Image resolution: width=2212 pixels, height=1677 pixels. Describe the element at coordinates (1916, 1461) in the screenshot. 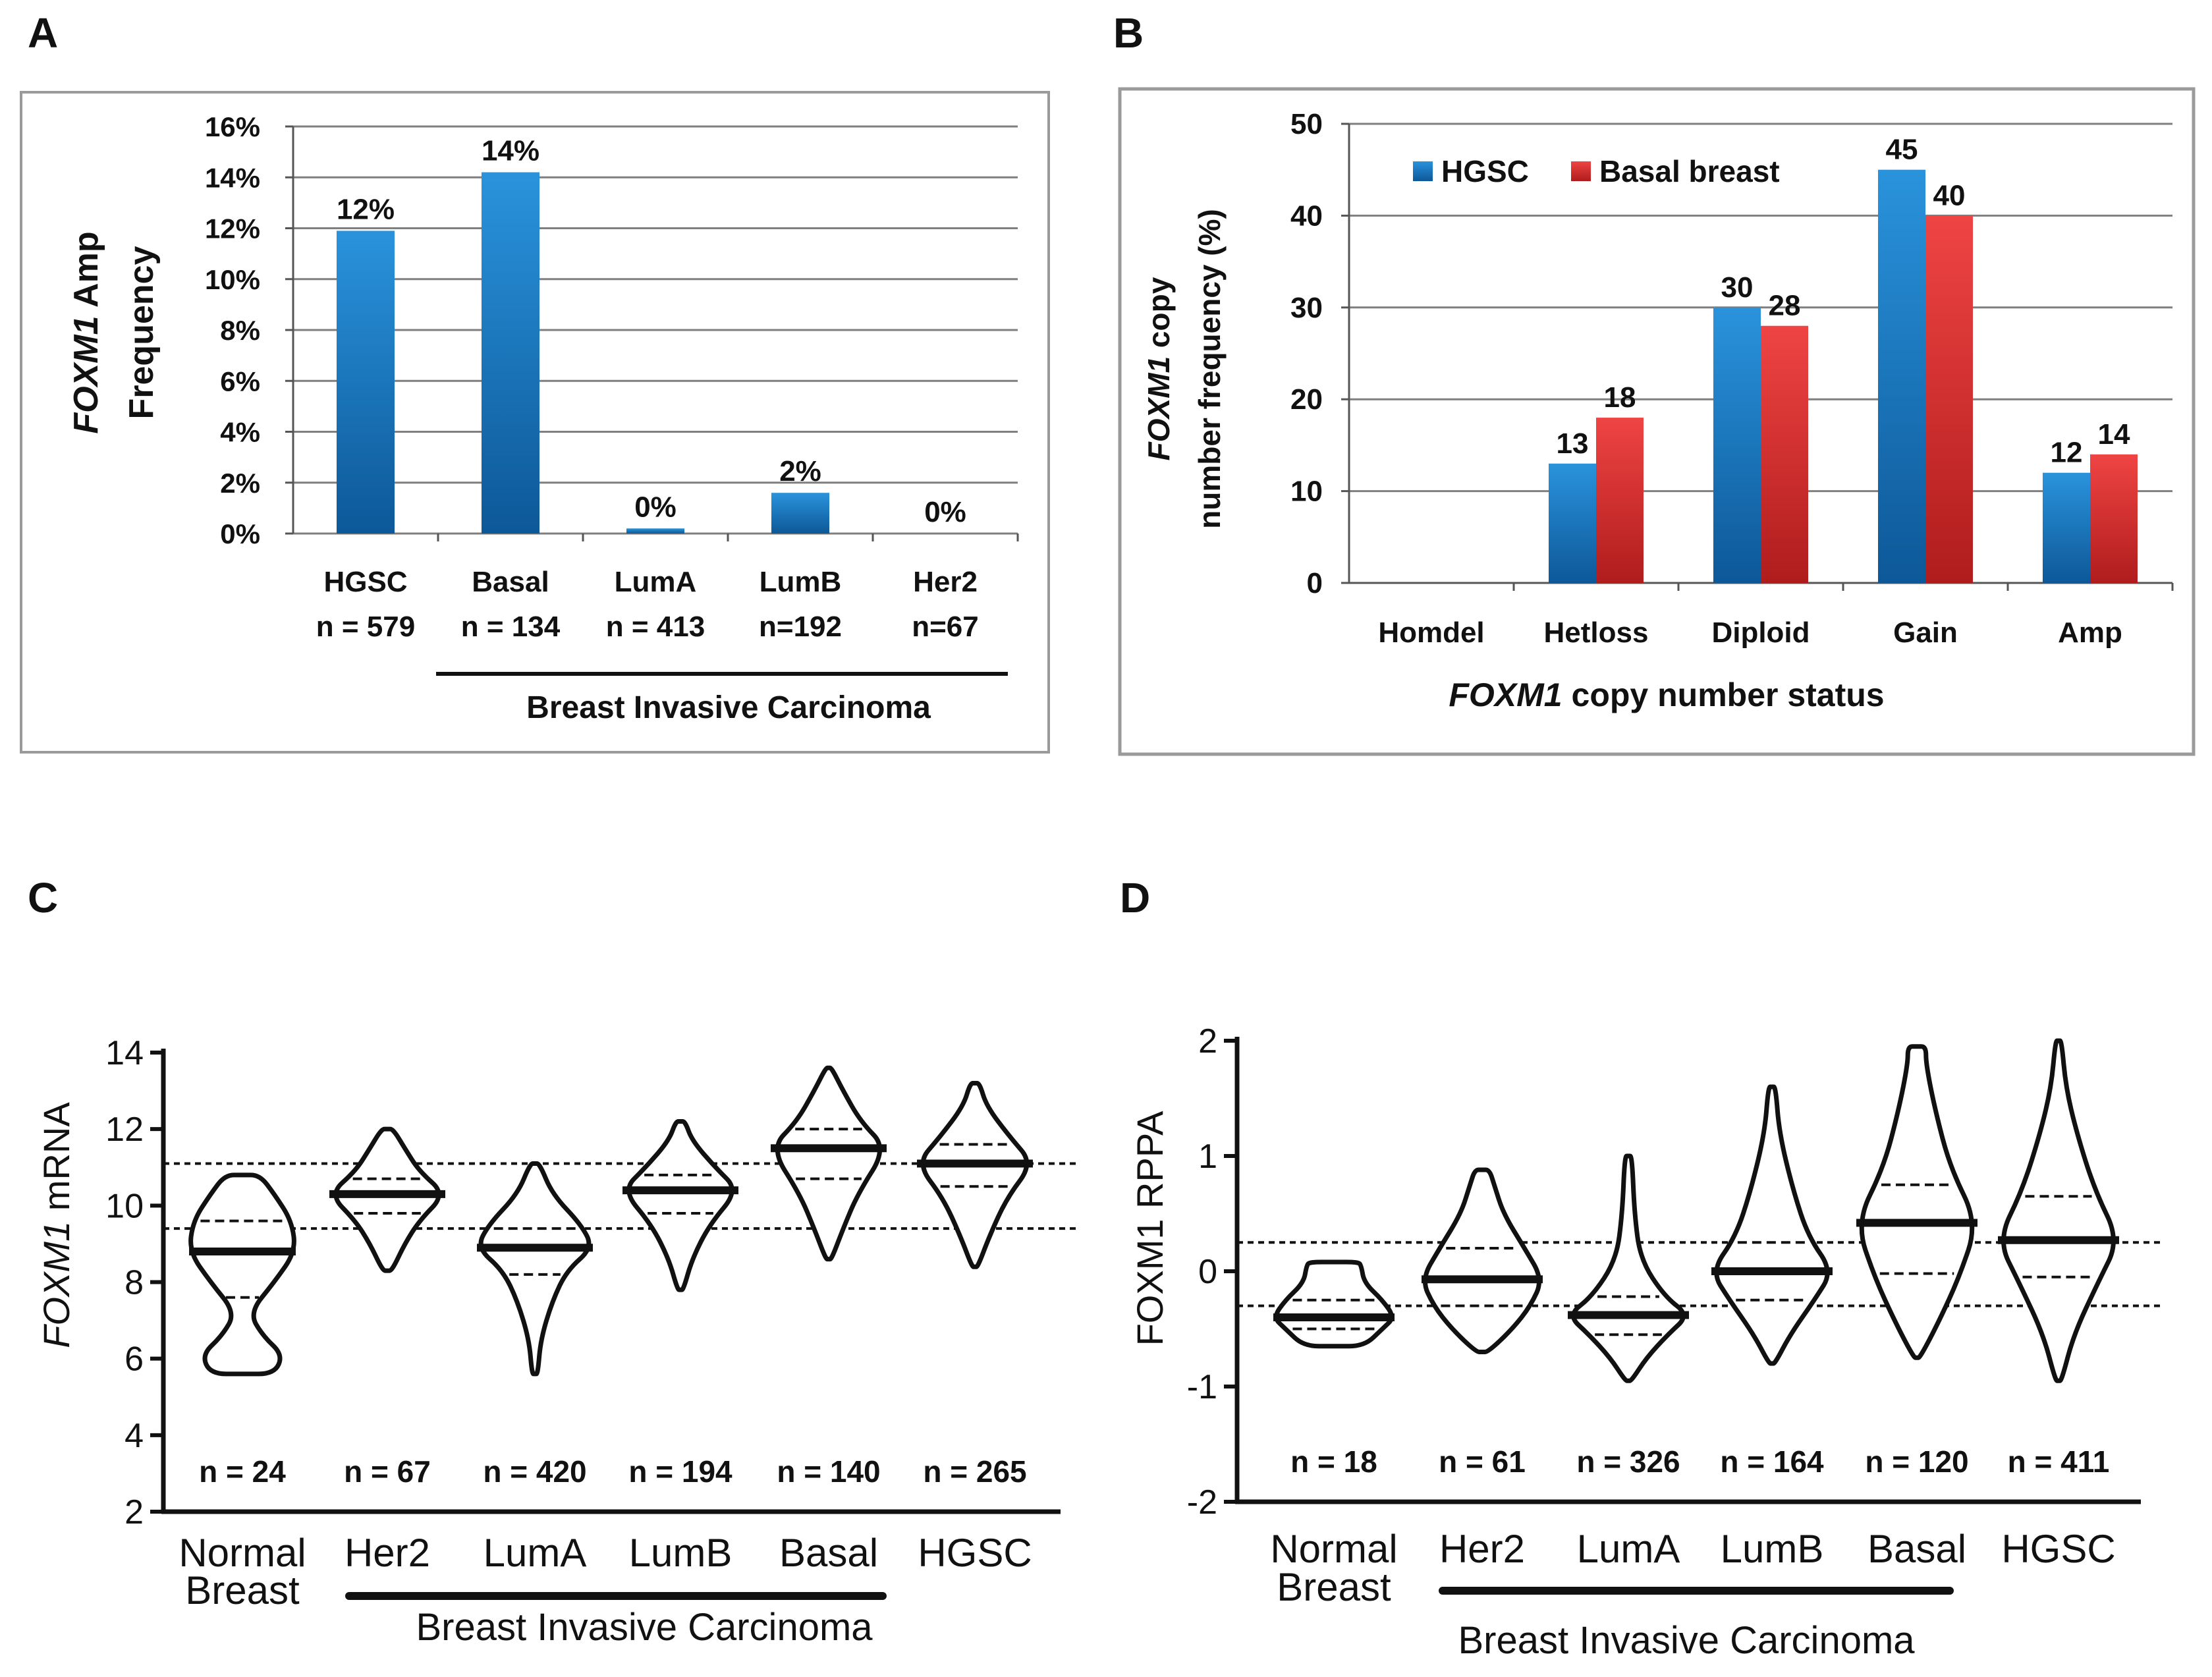

I see `panel-d-n-label: n = 120` at that location.